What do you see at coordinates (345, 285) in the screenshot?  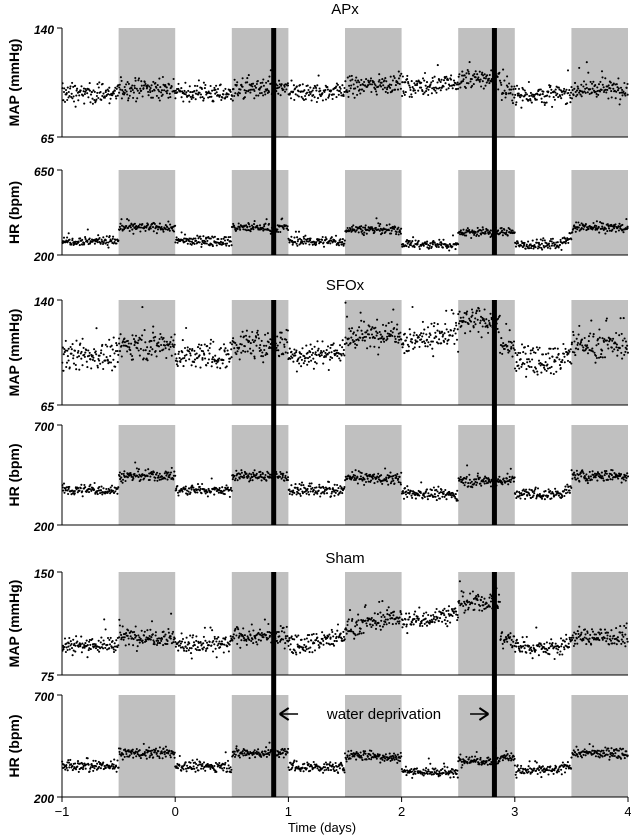 I see `group-title: SFOx` at bounding box center [345, 285].